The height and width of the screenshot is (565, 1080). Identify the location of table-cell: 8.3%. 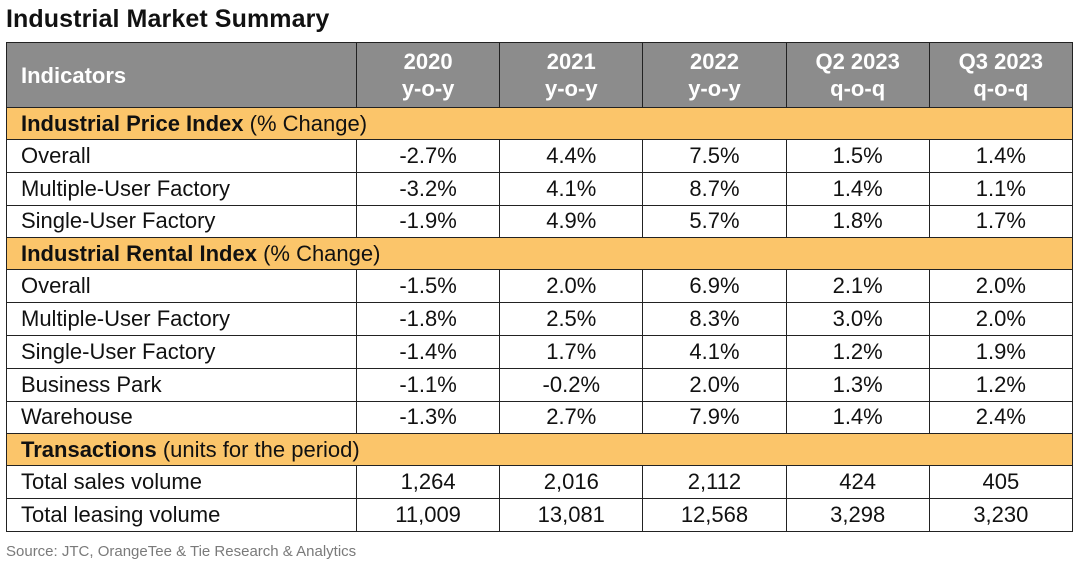
(714, 319).